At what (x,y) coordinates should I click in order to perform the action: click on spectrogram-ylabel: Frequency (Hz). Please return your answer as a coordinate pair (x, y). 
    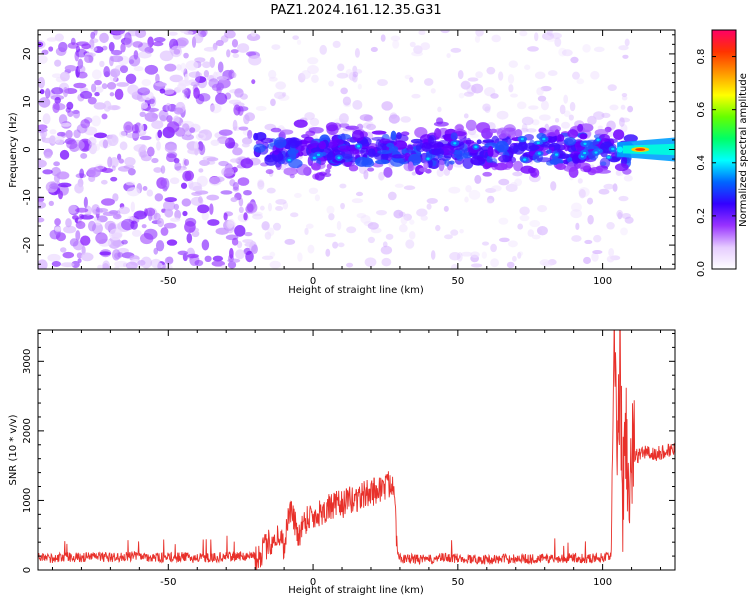
    Looking at the image, I should click on (13, 150).